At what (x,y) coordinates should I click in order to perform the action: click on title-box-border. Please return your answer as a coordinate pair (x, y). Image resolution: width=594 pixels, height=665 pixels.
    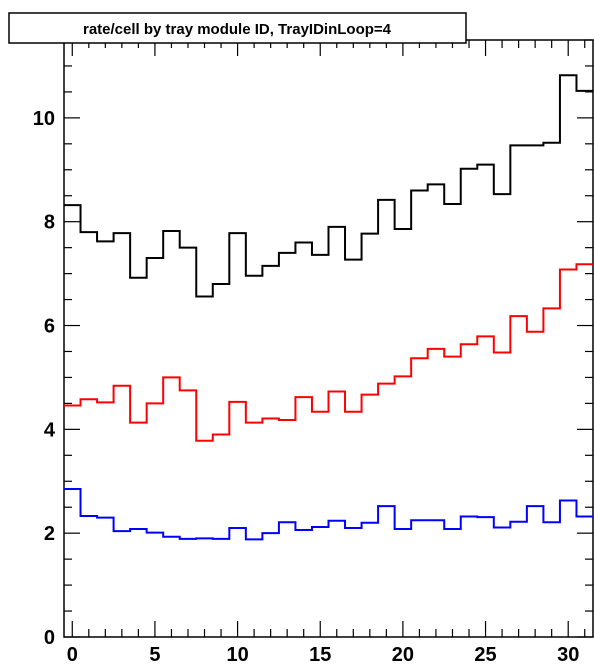
    Looking at the image, I should click on (237, 28).